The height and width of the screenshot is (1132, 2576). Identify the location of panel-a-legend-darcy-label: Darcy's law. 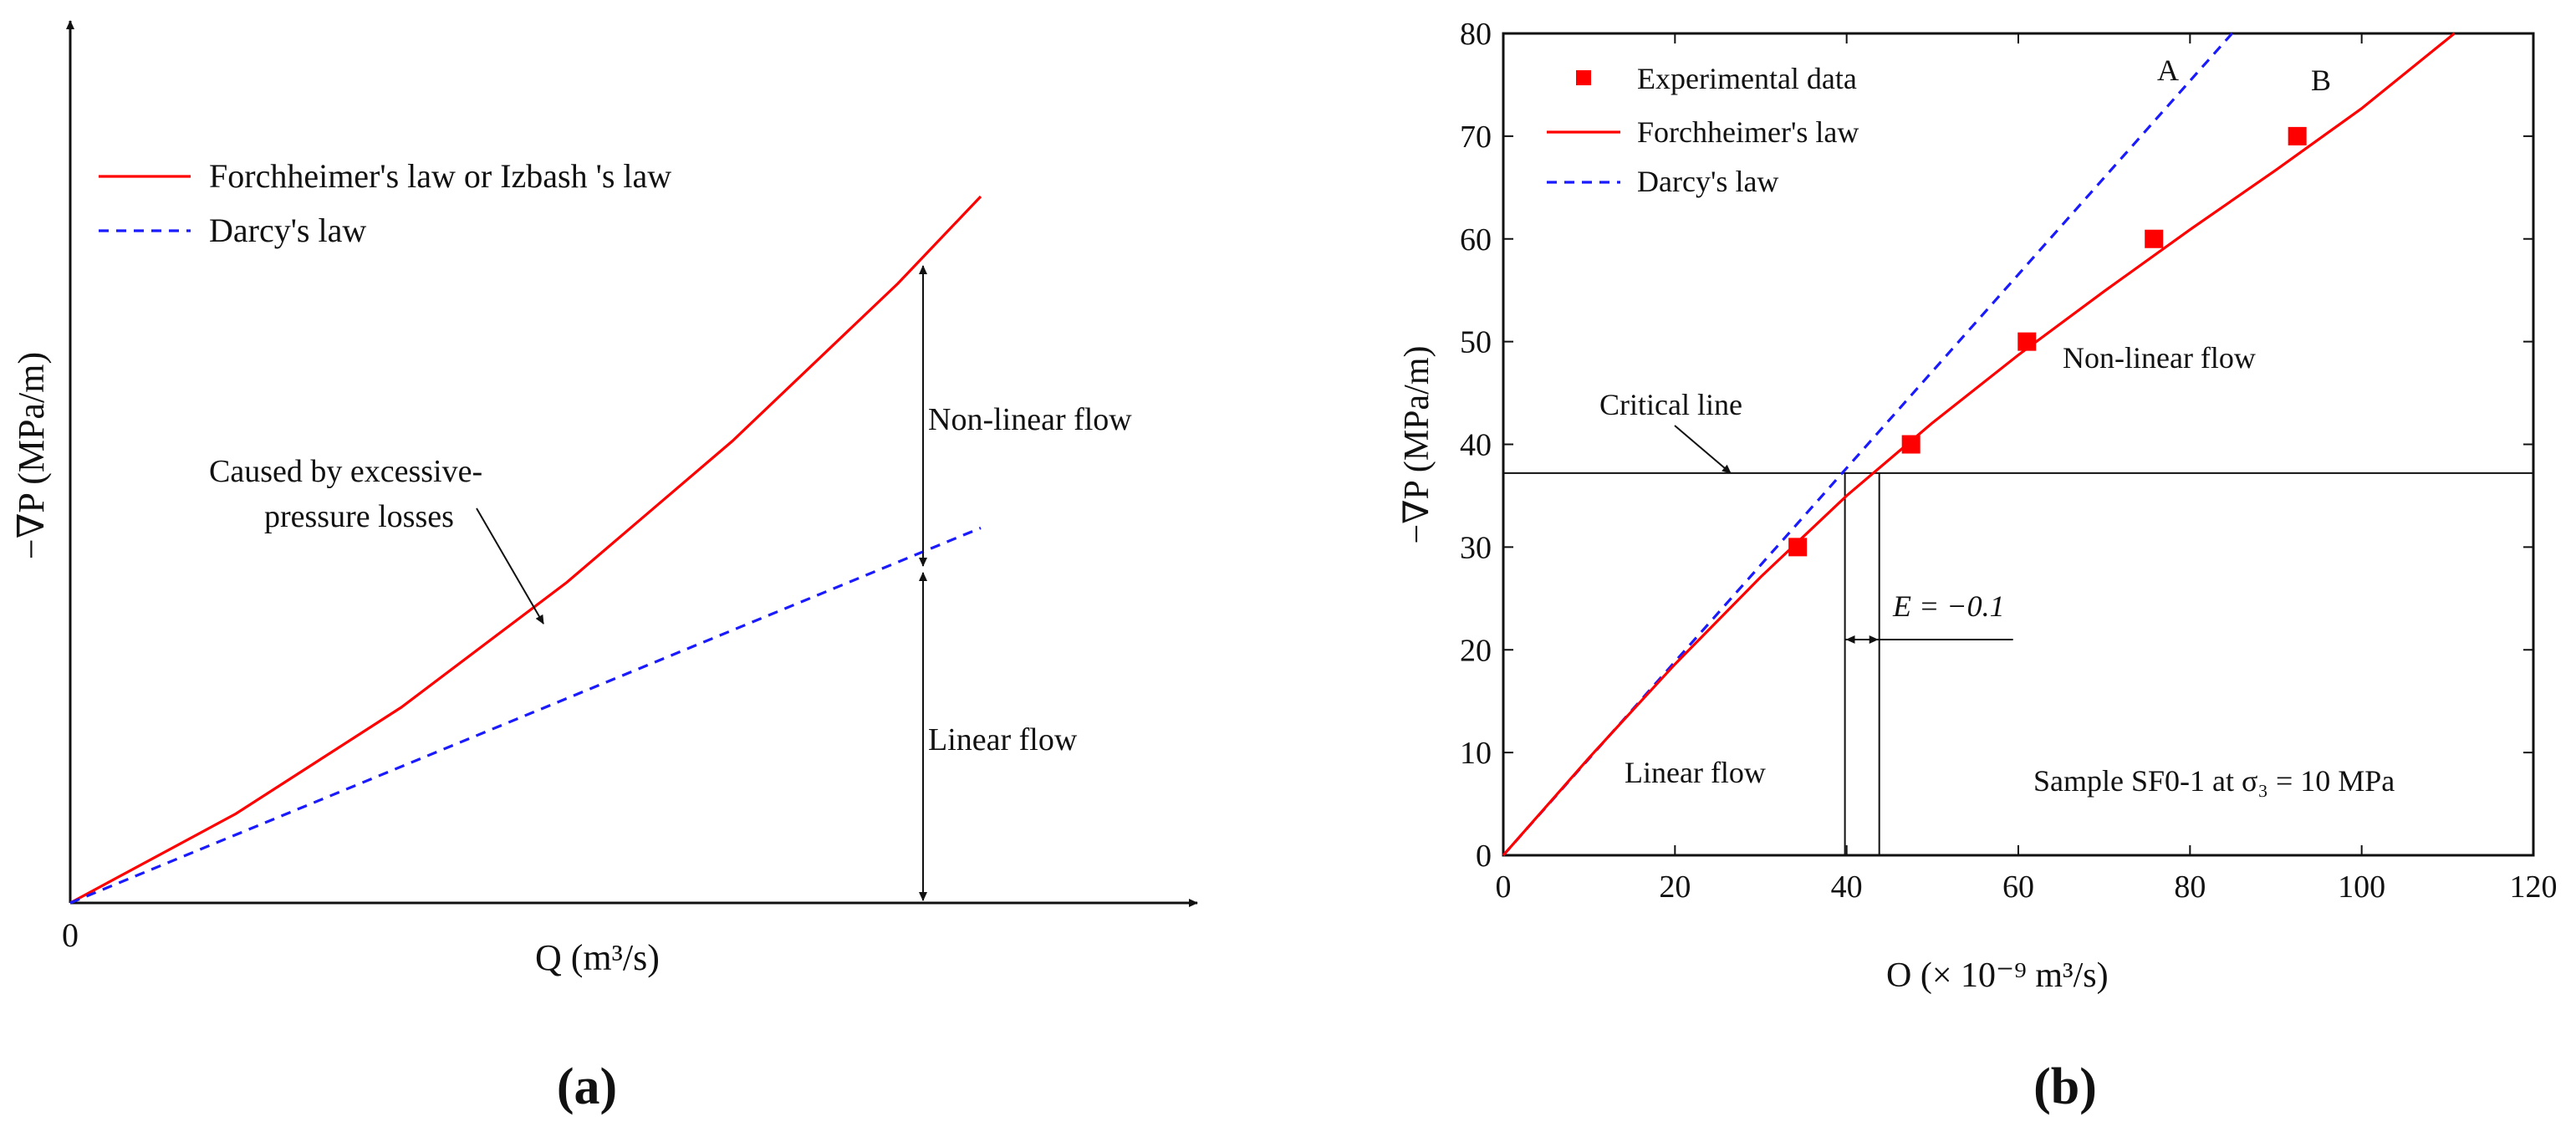
(287, 230).